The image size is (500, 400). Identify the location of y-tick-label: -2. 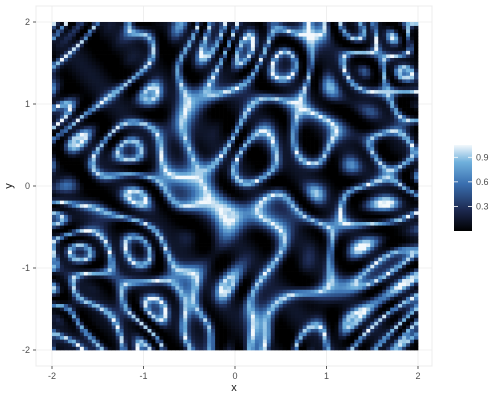
(26, 350).